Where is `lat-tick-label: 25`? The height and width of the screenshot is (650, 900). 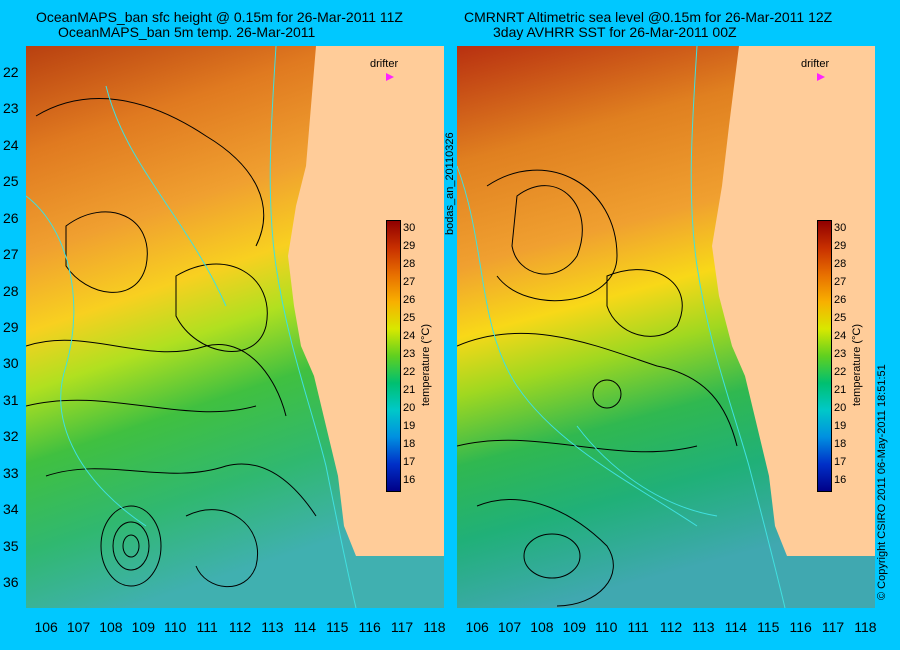
lat-tick-label: 25 is located at coordinates (11, 181).